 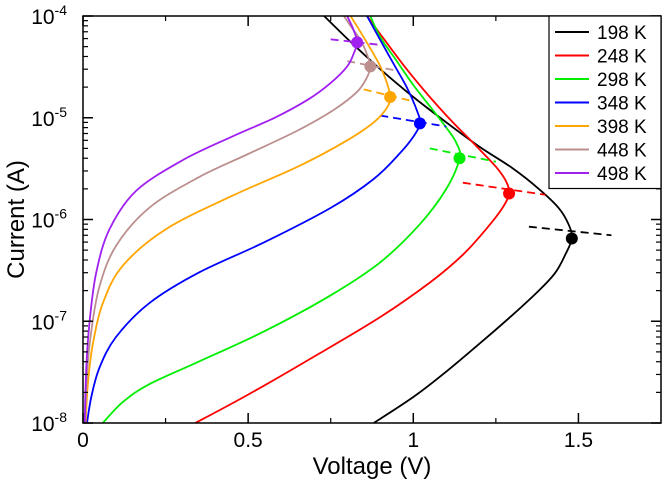 What do you see at coordinates (61, 315) in the screenshot?
I see `y-tick-exponent: -7` at bounding box center [61, 315].